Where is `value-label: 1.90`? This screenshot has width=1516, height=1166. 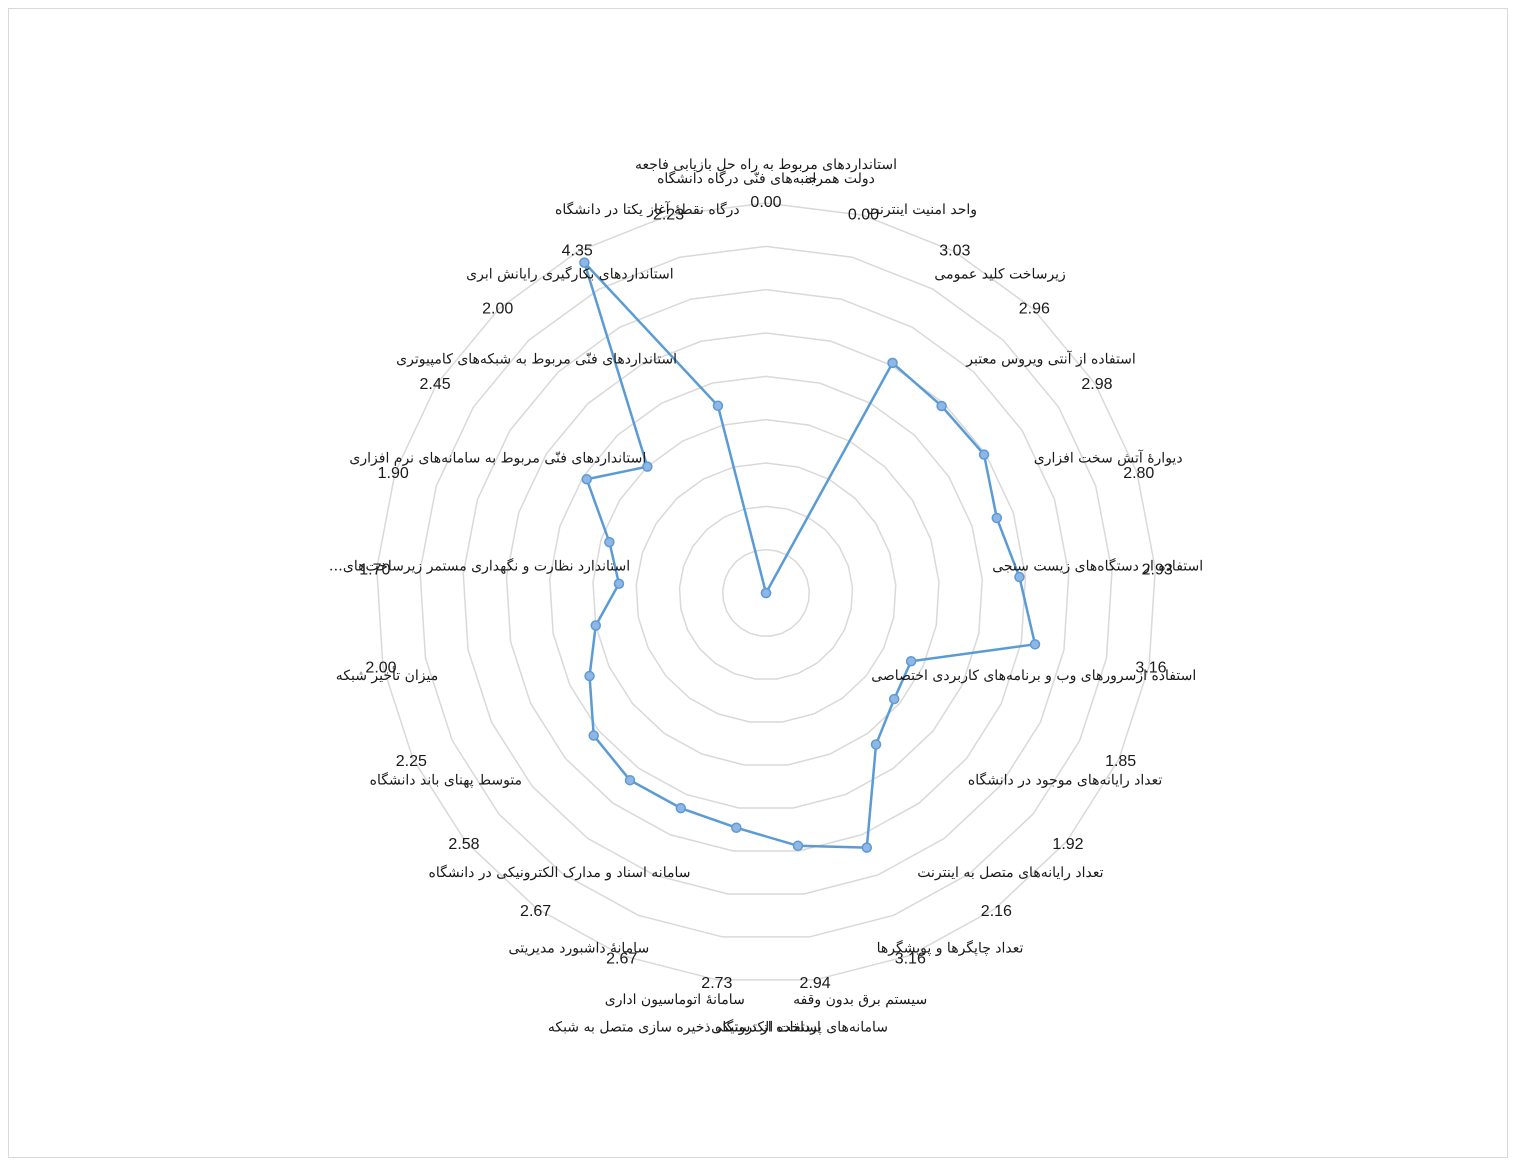
value-label: 1.90 is located at coordinates (393, 473).